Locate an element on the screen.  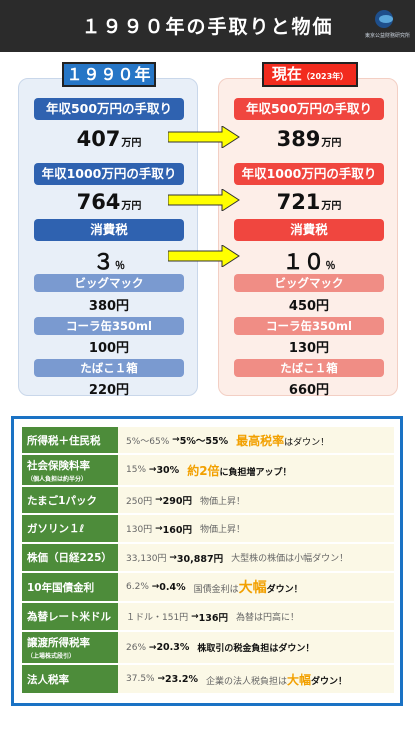
left-cola-value: 100円 is located at coordinates (109, 348).